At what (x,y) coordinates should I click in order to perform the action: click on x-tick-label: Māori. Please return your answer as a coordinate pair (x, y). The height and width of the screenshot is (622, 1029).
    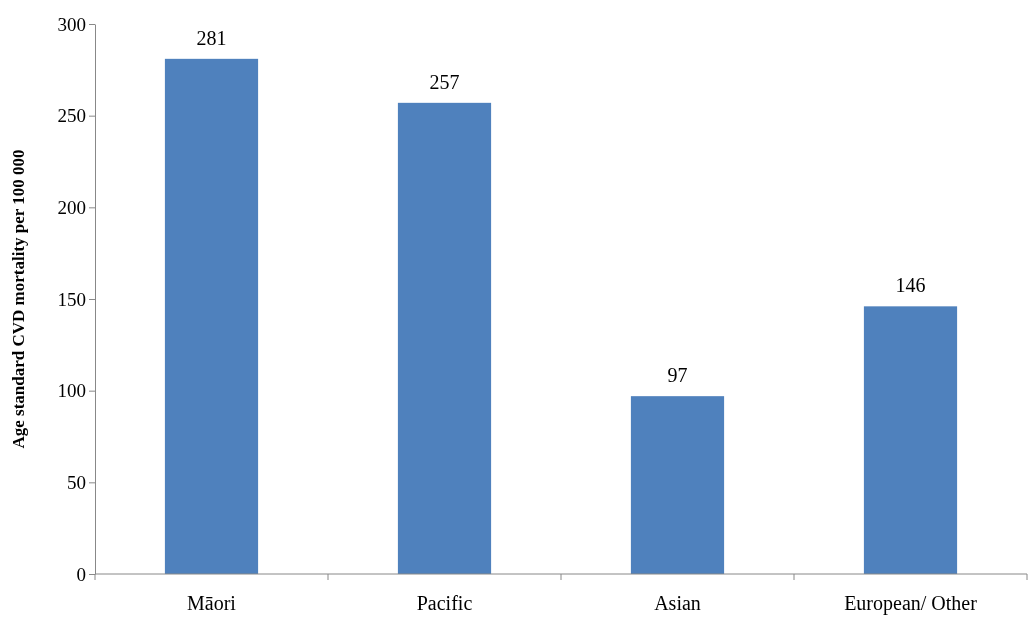
    Looking at the image, I should click on (212, 603).